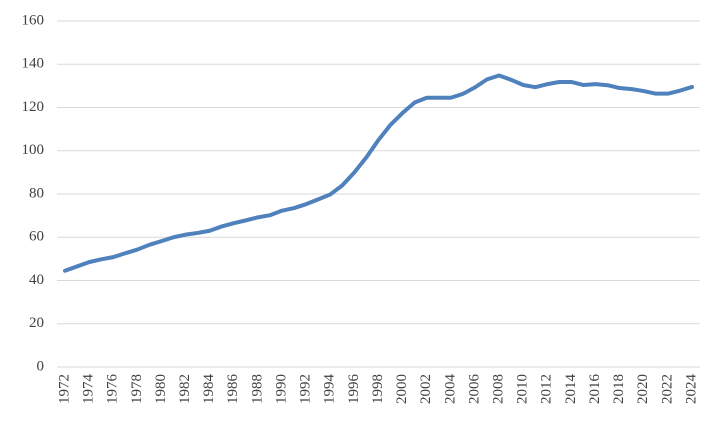 The image size is (720, 432). What do you see at coordinates (523, 389) in the screenshot?
I see `x-tick-label: 2010` at bounding box center [523, 389].